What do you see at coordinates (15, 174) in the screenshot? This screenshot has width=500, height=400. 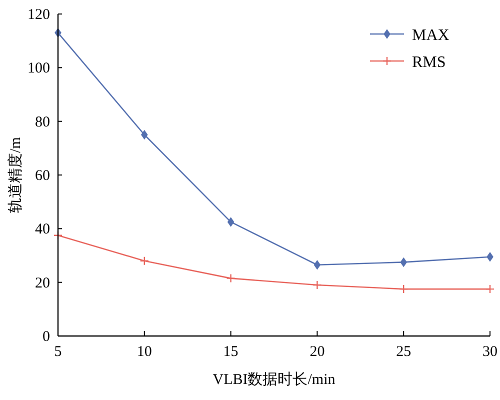 I see `y-axis-title: 轨道精度/m` at bounding box center [15, 174].